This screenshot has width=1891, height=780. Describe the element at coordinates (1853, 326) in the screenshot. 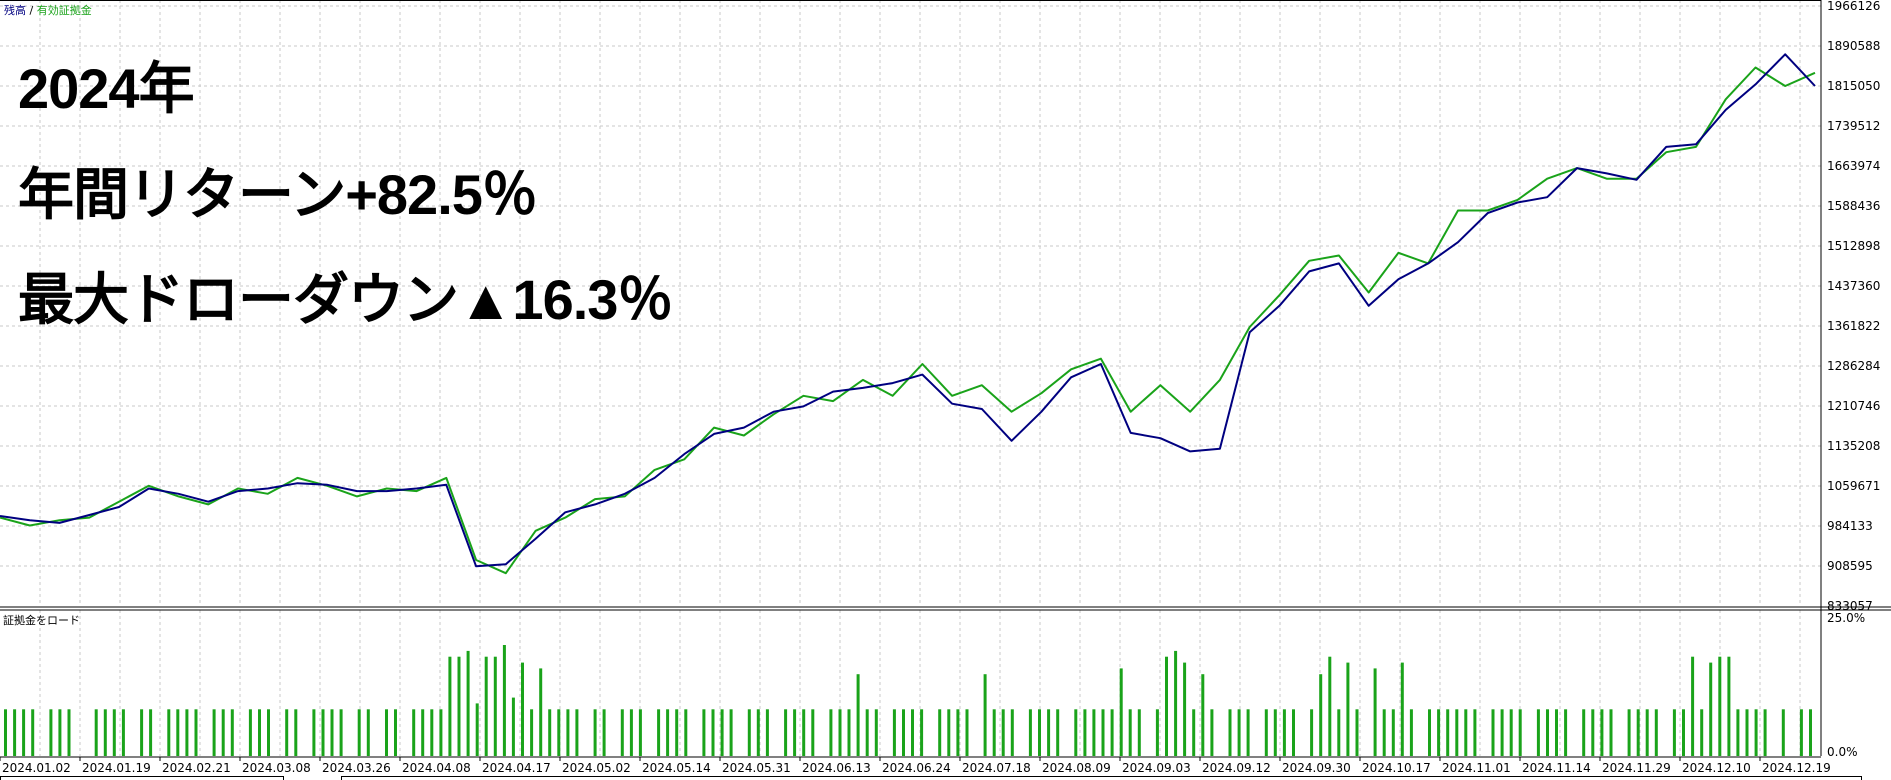

I see `y-tick-label: 1361822` at that location.